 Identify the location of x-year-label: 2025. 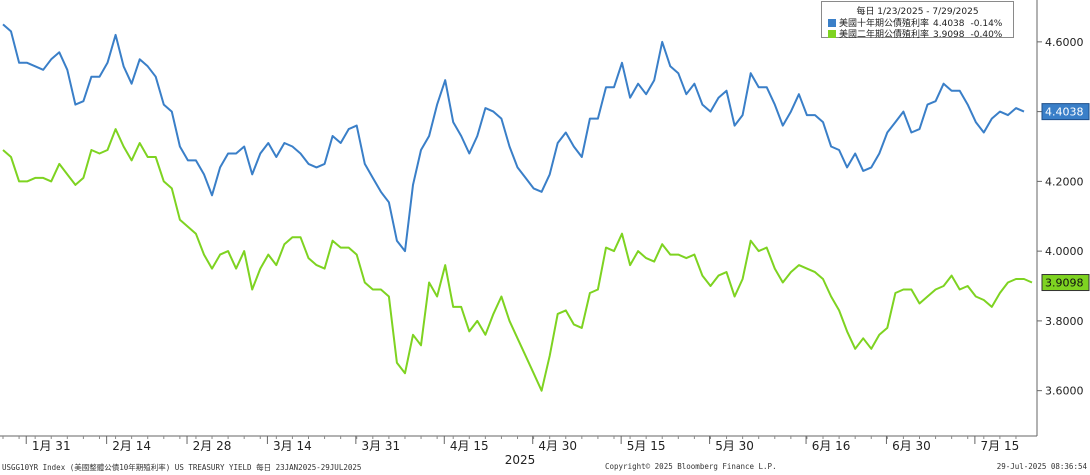
(520, 460).